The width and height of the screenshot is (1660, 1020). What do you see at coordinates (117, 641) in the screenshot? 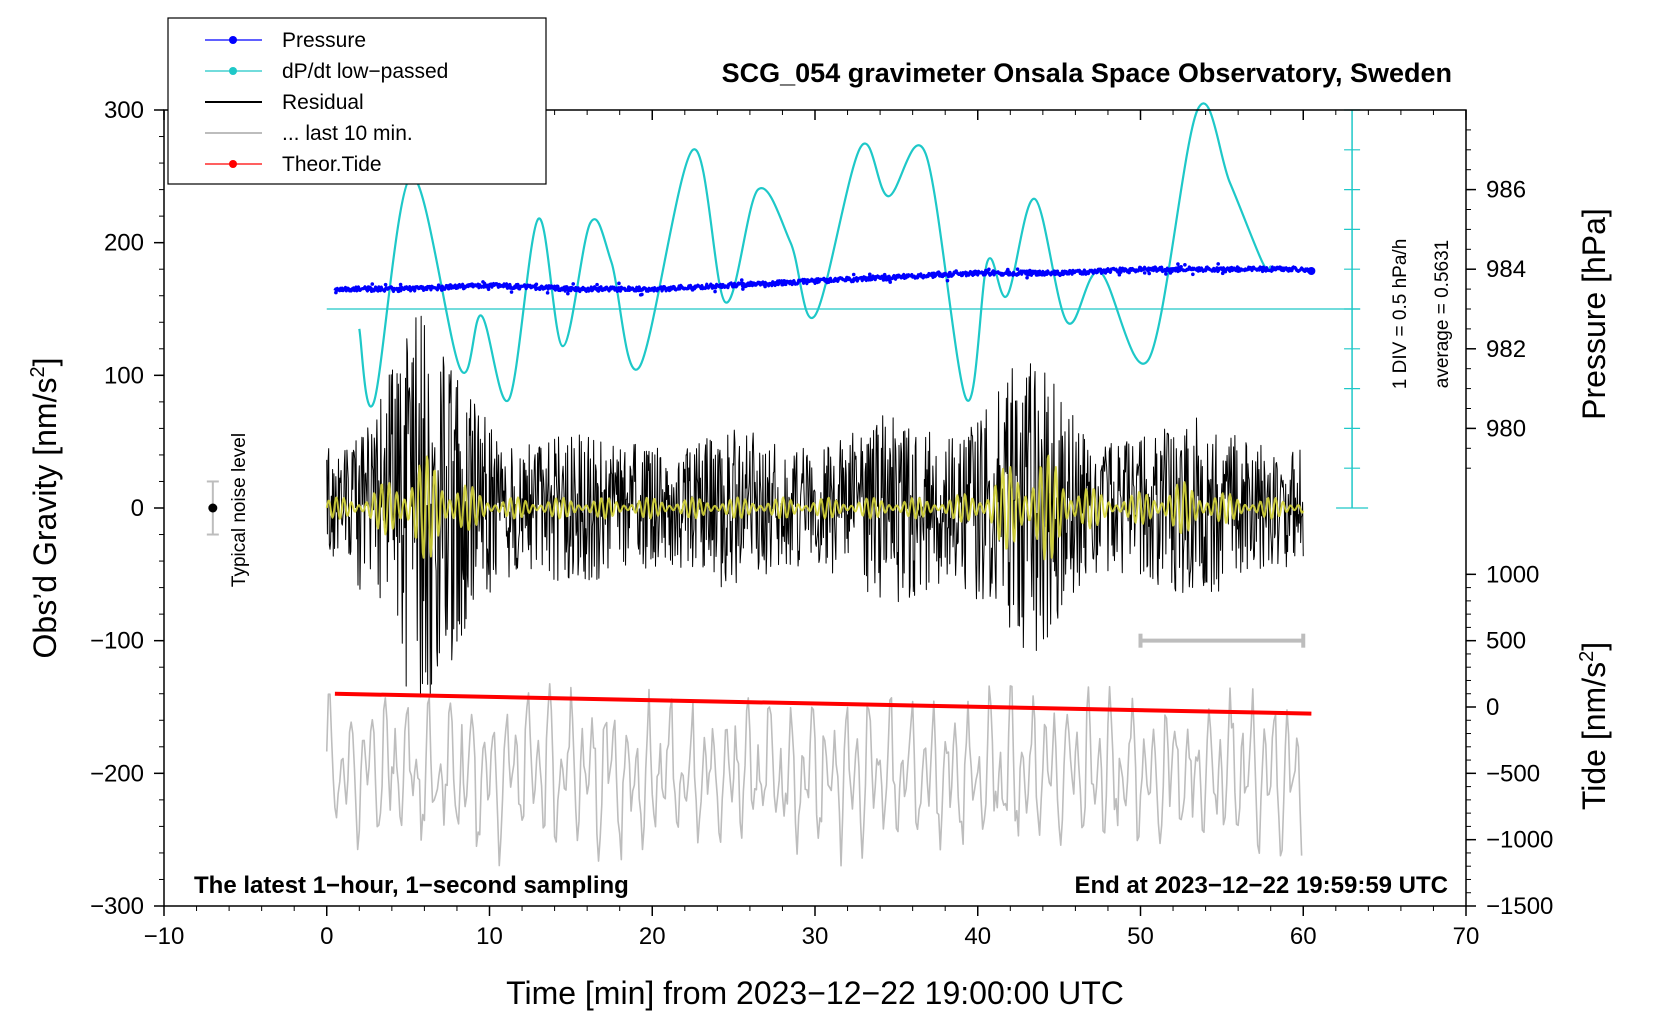
I see `y-tick-label: −100` at bounding box center [117, 641].